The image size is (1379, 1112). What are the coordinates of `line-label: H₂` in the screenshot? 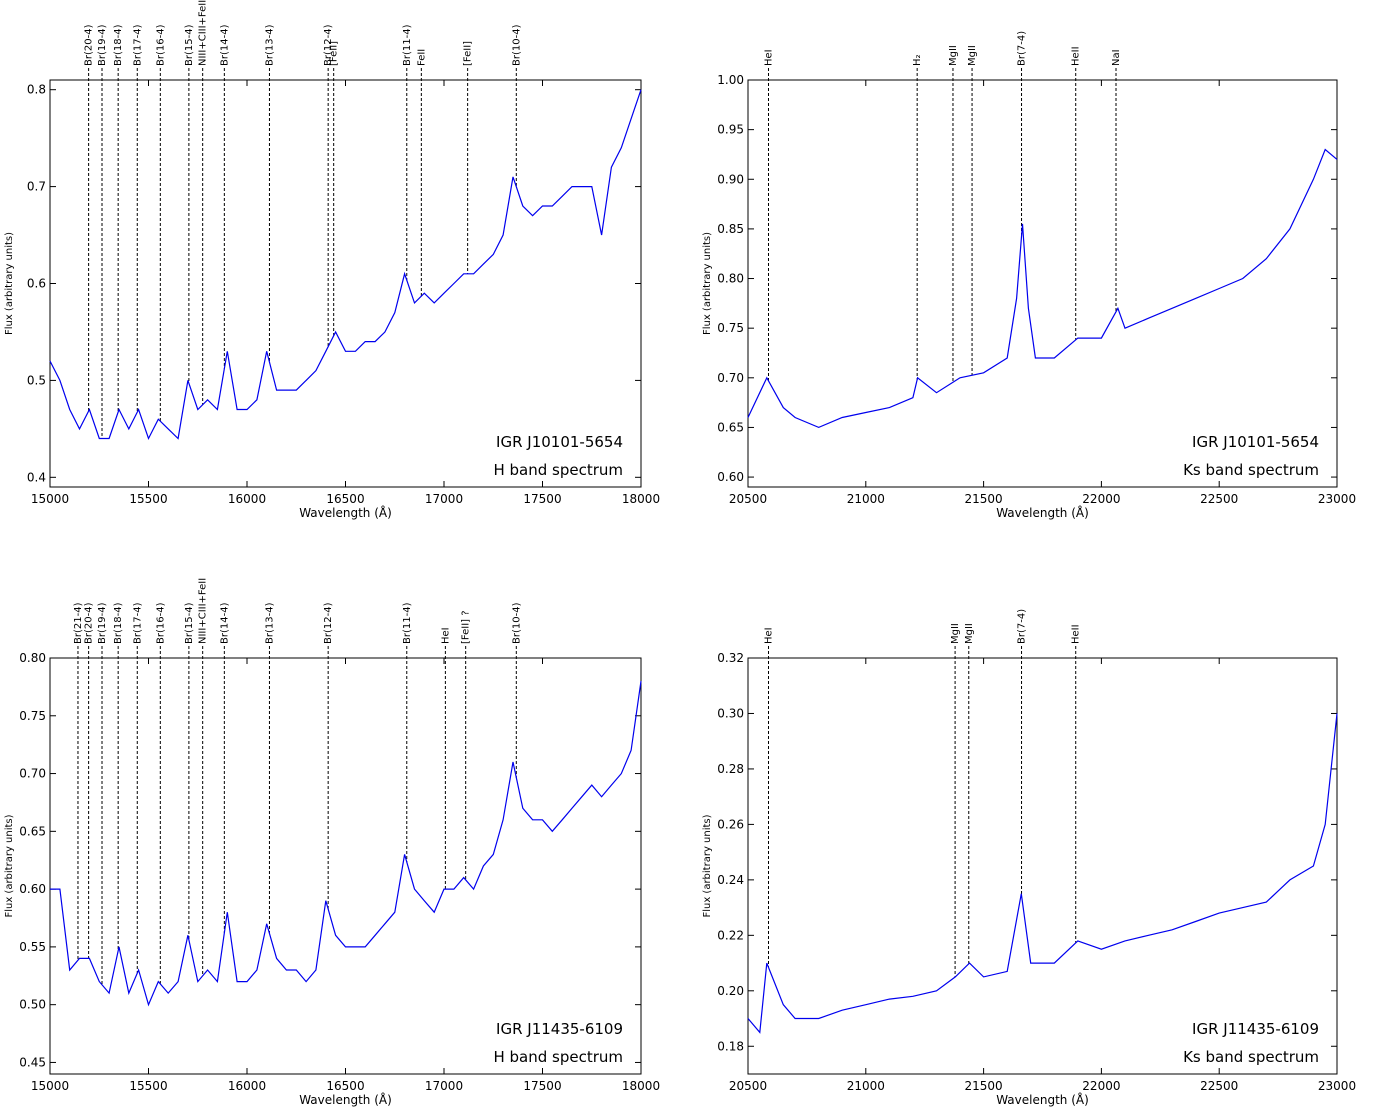 It's located at (917, 60).